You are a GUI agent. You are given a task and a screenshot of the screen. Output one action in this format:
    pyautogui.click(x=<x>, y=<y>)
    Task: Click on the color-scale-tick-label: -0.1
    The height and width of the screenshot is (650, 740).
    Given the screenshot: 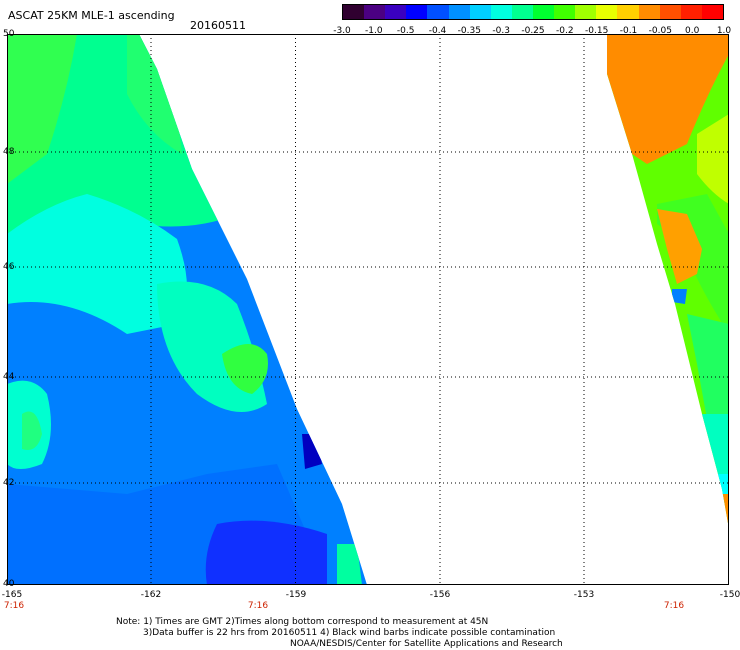 What is the action you would take?
    pyautogui.click(x=628, y=31)
    